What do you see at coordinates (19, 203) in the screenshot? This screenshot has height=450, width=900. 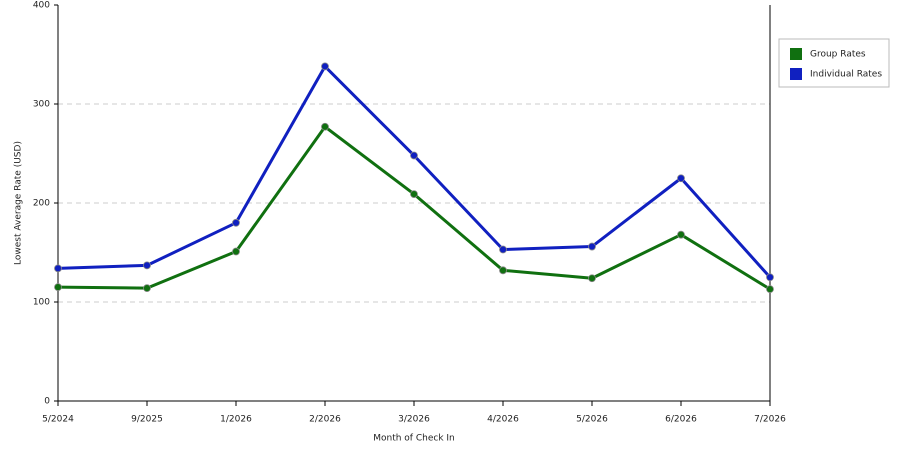 I see `y-axis-label: Lowest Average Rate (USD)` at bounding box center [19, 203].